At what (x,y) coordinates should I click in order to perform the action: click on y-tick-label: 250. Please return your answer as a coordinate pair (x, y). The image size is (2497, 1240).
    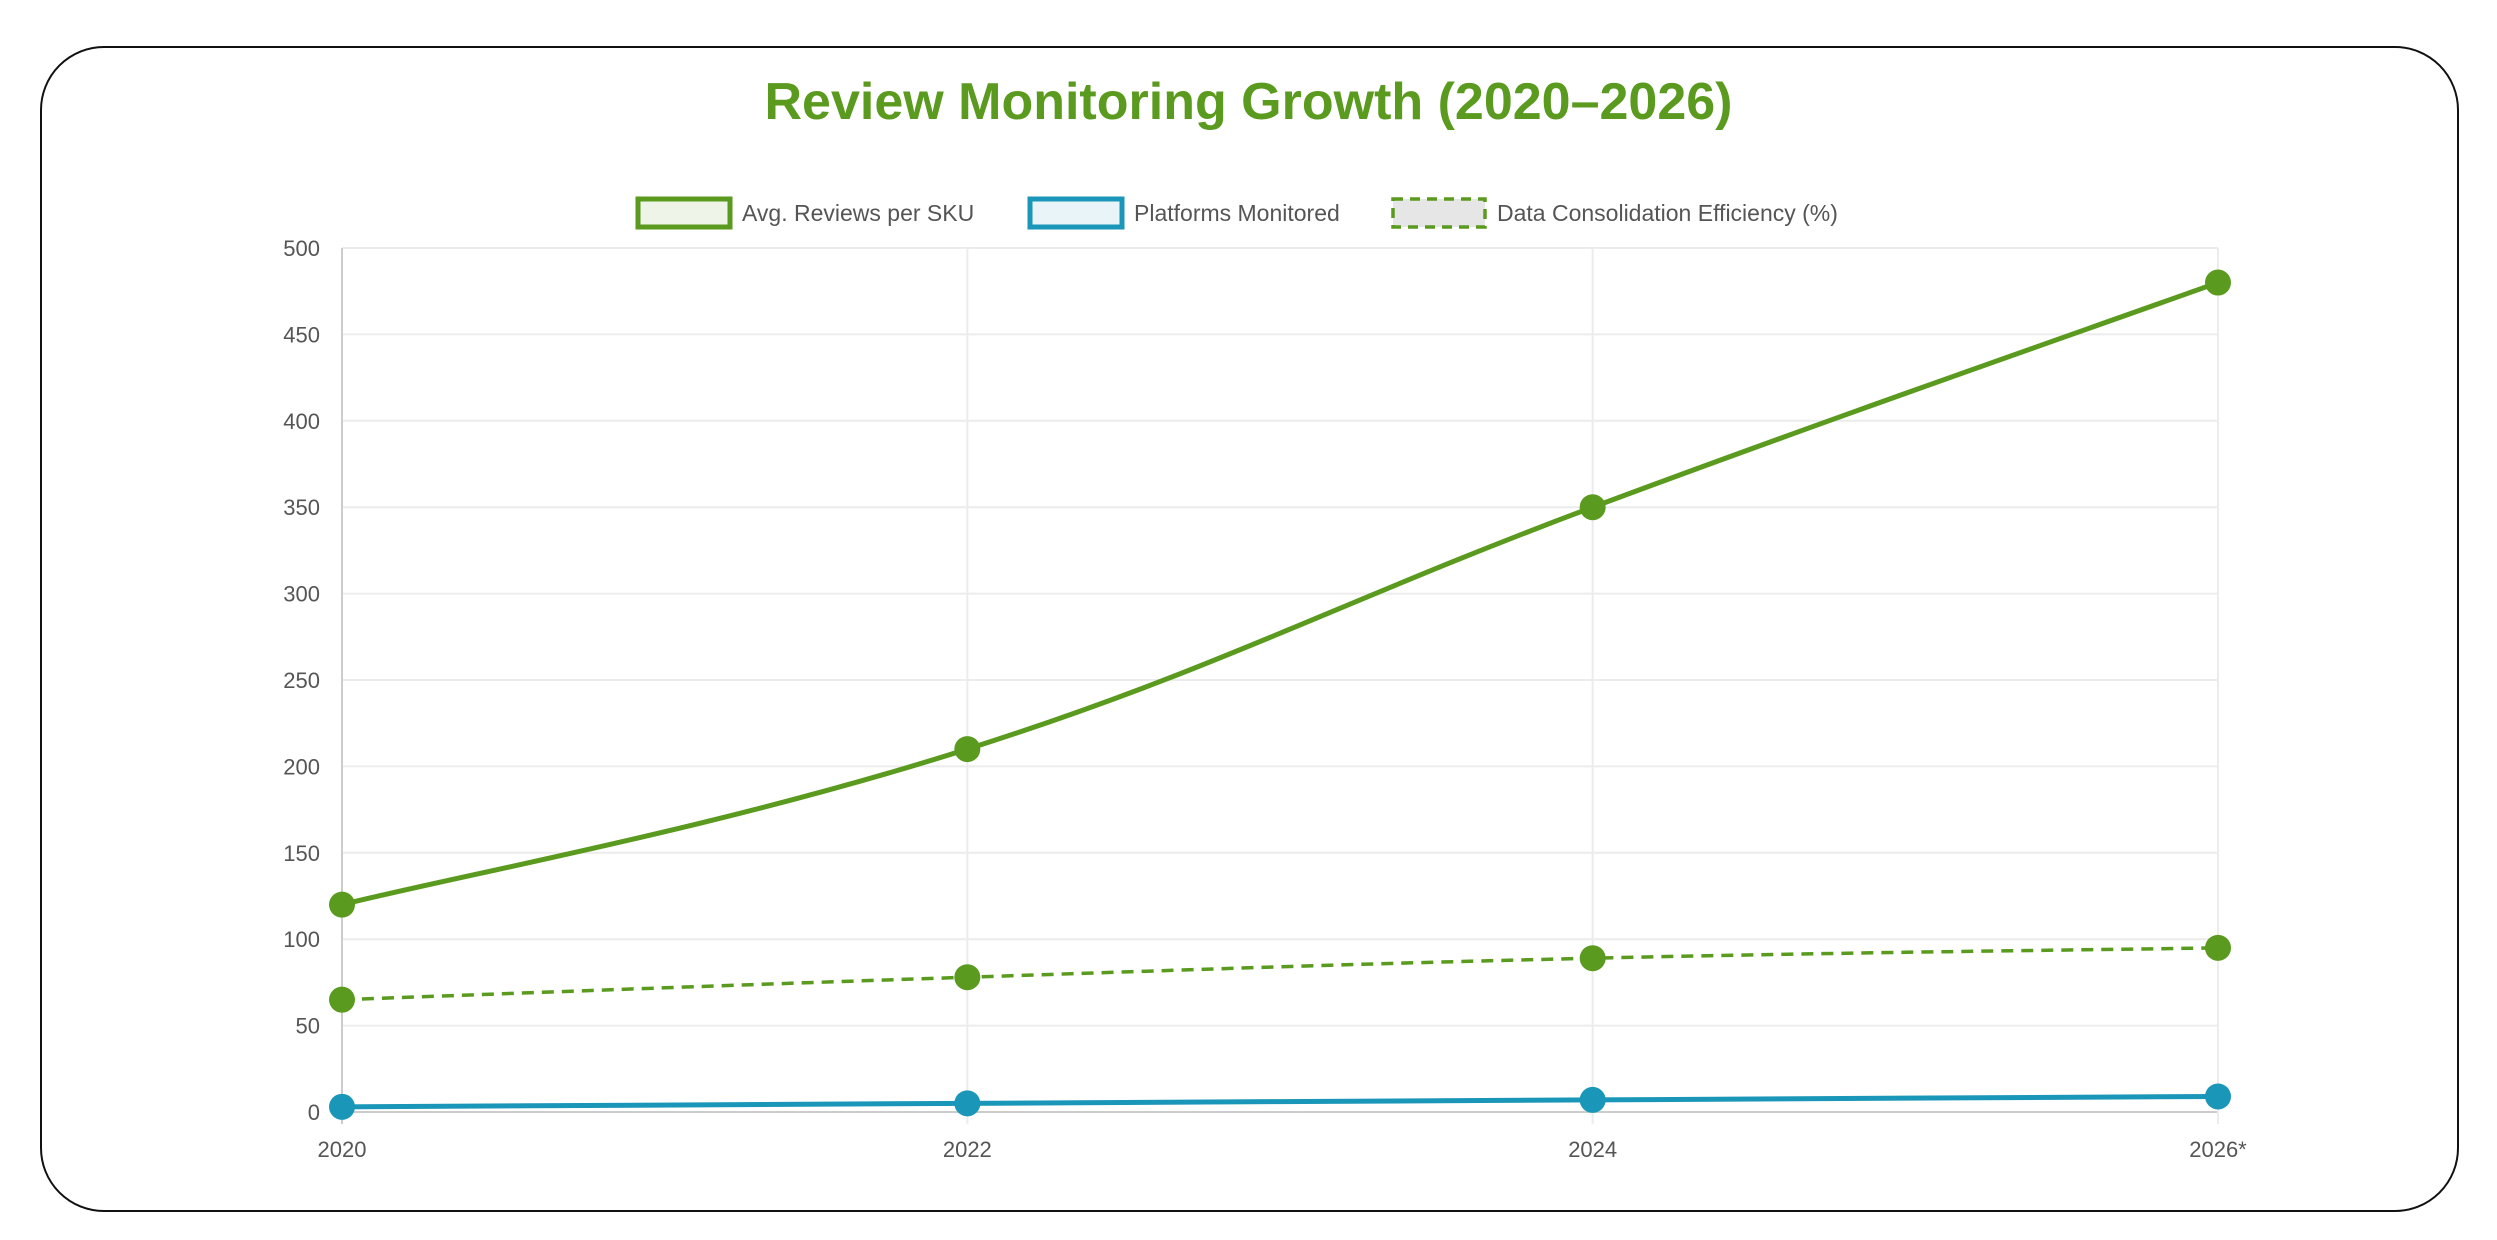
    Looking at the image, I should click on (301, 680).